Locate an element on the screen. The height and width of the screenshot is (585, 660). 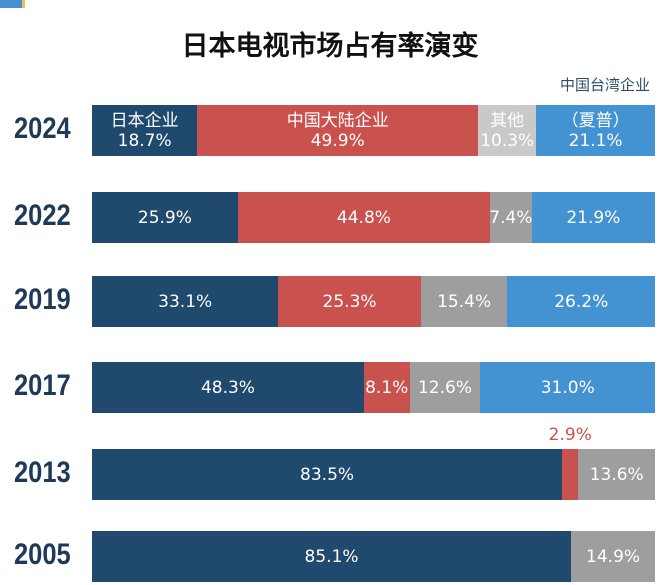
data-label-china: 44.8% is located at coordinates (363, 217).